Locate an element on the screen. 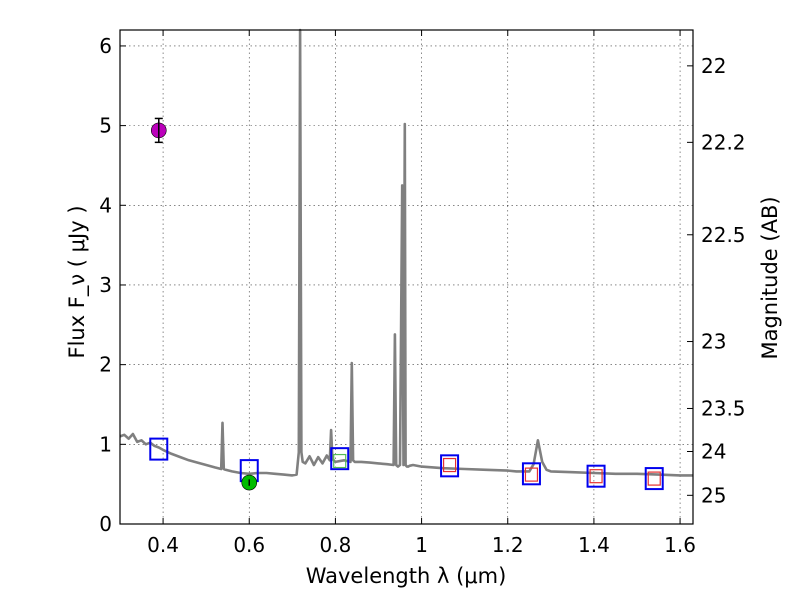  x-tick-label: 1.2 is located at coordinates (508, 545).